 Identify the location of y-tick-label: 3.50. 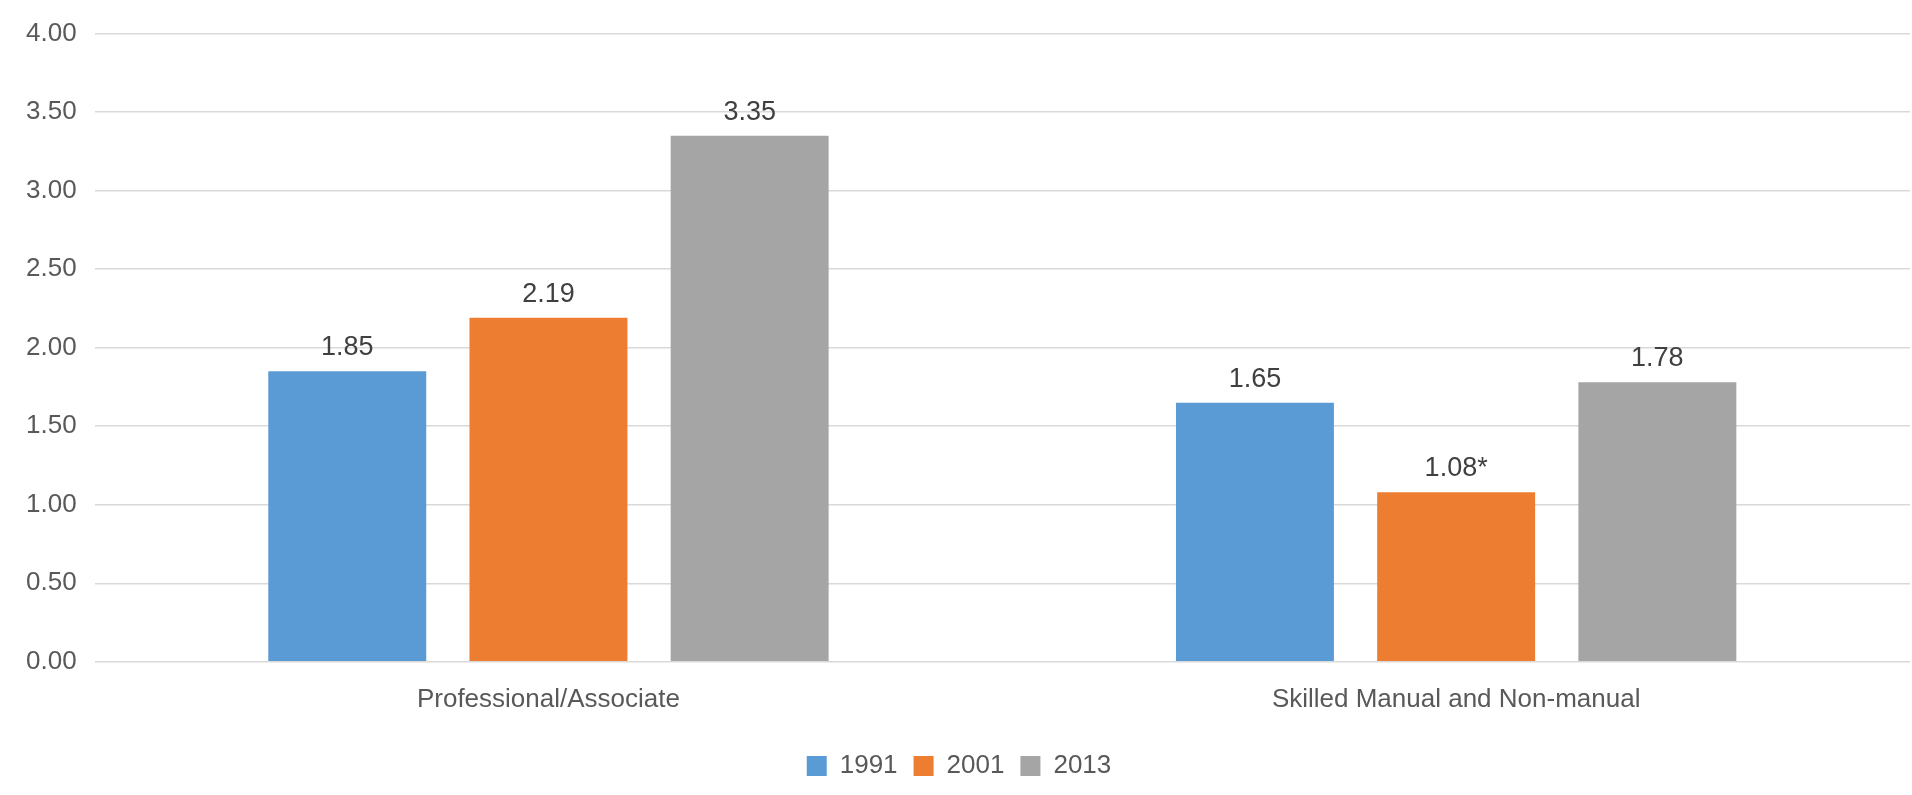
(51, 110).